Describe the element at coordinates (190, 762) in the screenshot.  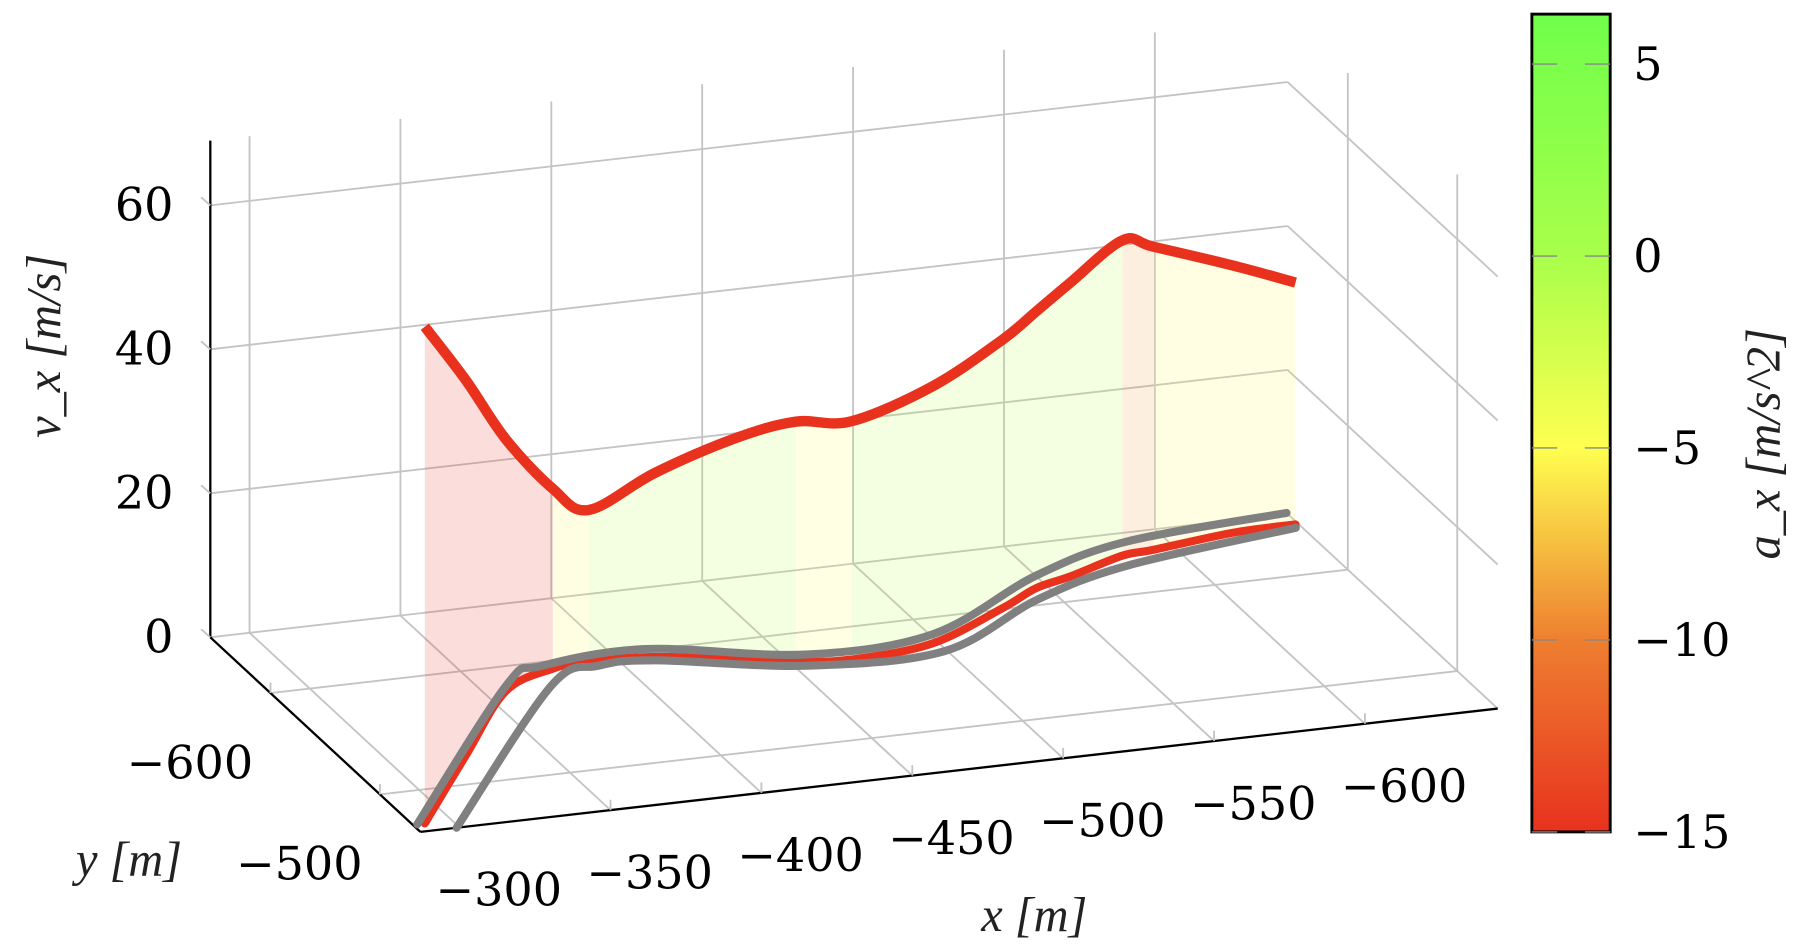
I see `y-tick-label: −600` at that location.